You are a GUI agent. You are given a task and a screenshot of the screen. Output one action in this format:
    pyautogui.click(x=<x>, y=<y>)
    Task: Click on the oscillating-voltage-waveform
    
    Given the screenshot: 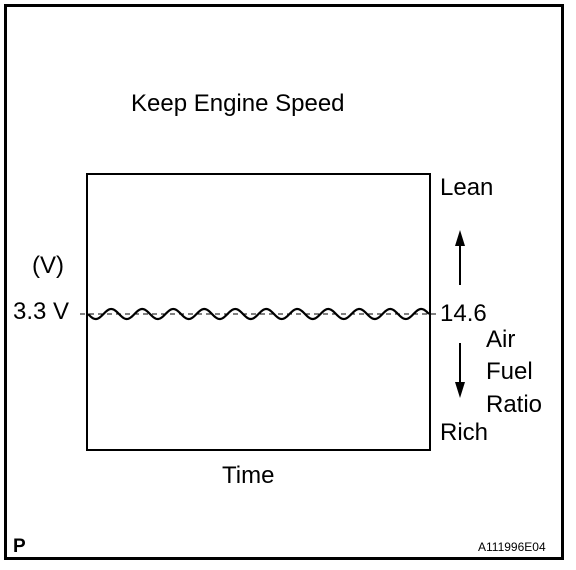 What is the action you would take?
    pyautogui.click(x=258, y=314)
    